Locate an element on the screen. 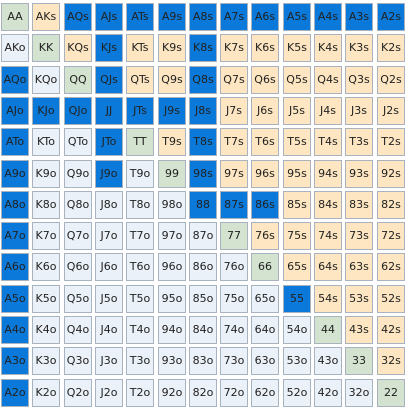 The height and width of the screenshot is (412, 410). hand-cell-J3o: J3o is located at coordinates (109, 361).